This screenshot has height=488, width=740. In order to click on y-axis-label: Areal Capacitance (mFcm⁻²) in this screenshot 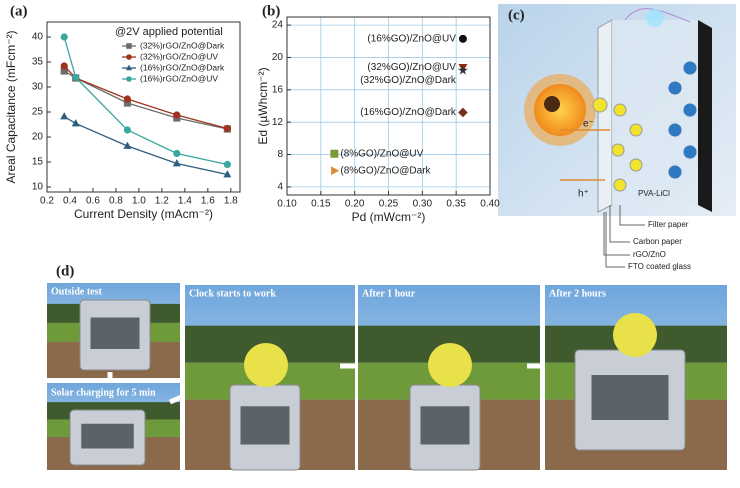, I will do `click(11, 106)`.